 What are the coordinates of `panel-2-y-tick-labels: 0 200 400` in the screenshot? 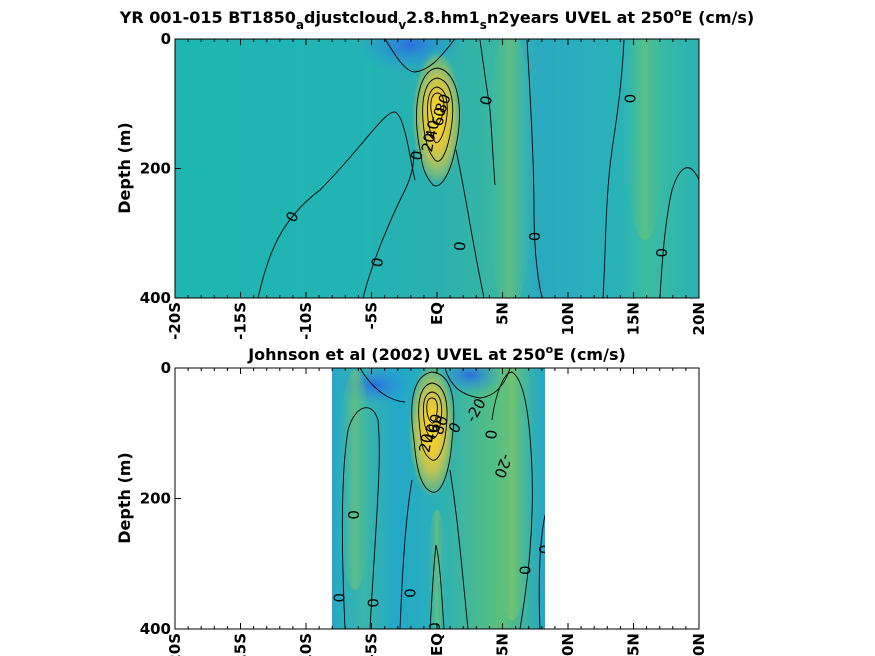 It's located at (160, 498).